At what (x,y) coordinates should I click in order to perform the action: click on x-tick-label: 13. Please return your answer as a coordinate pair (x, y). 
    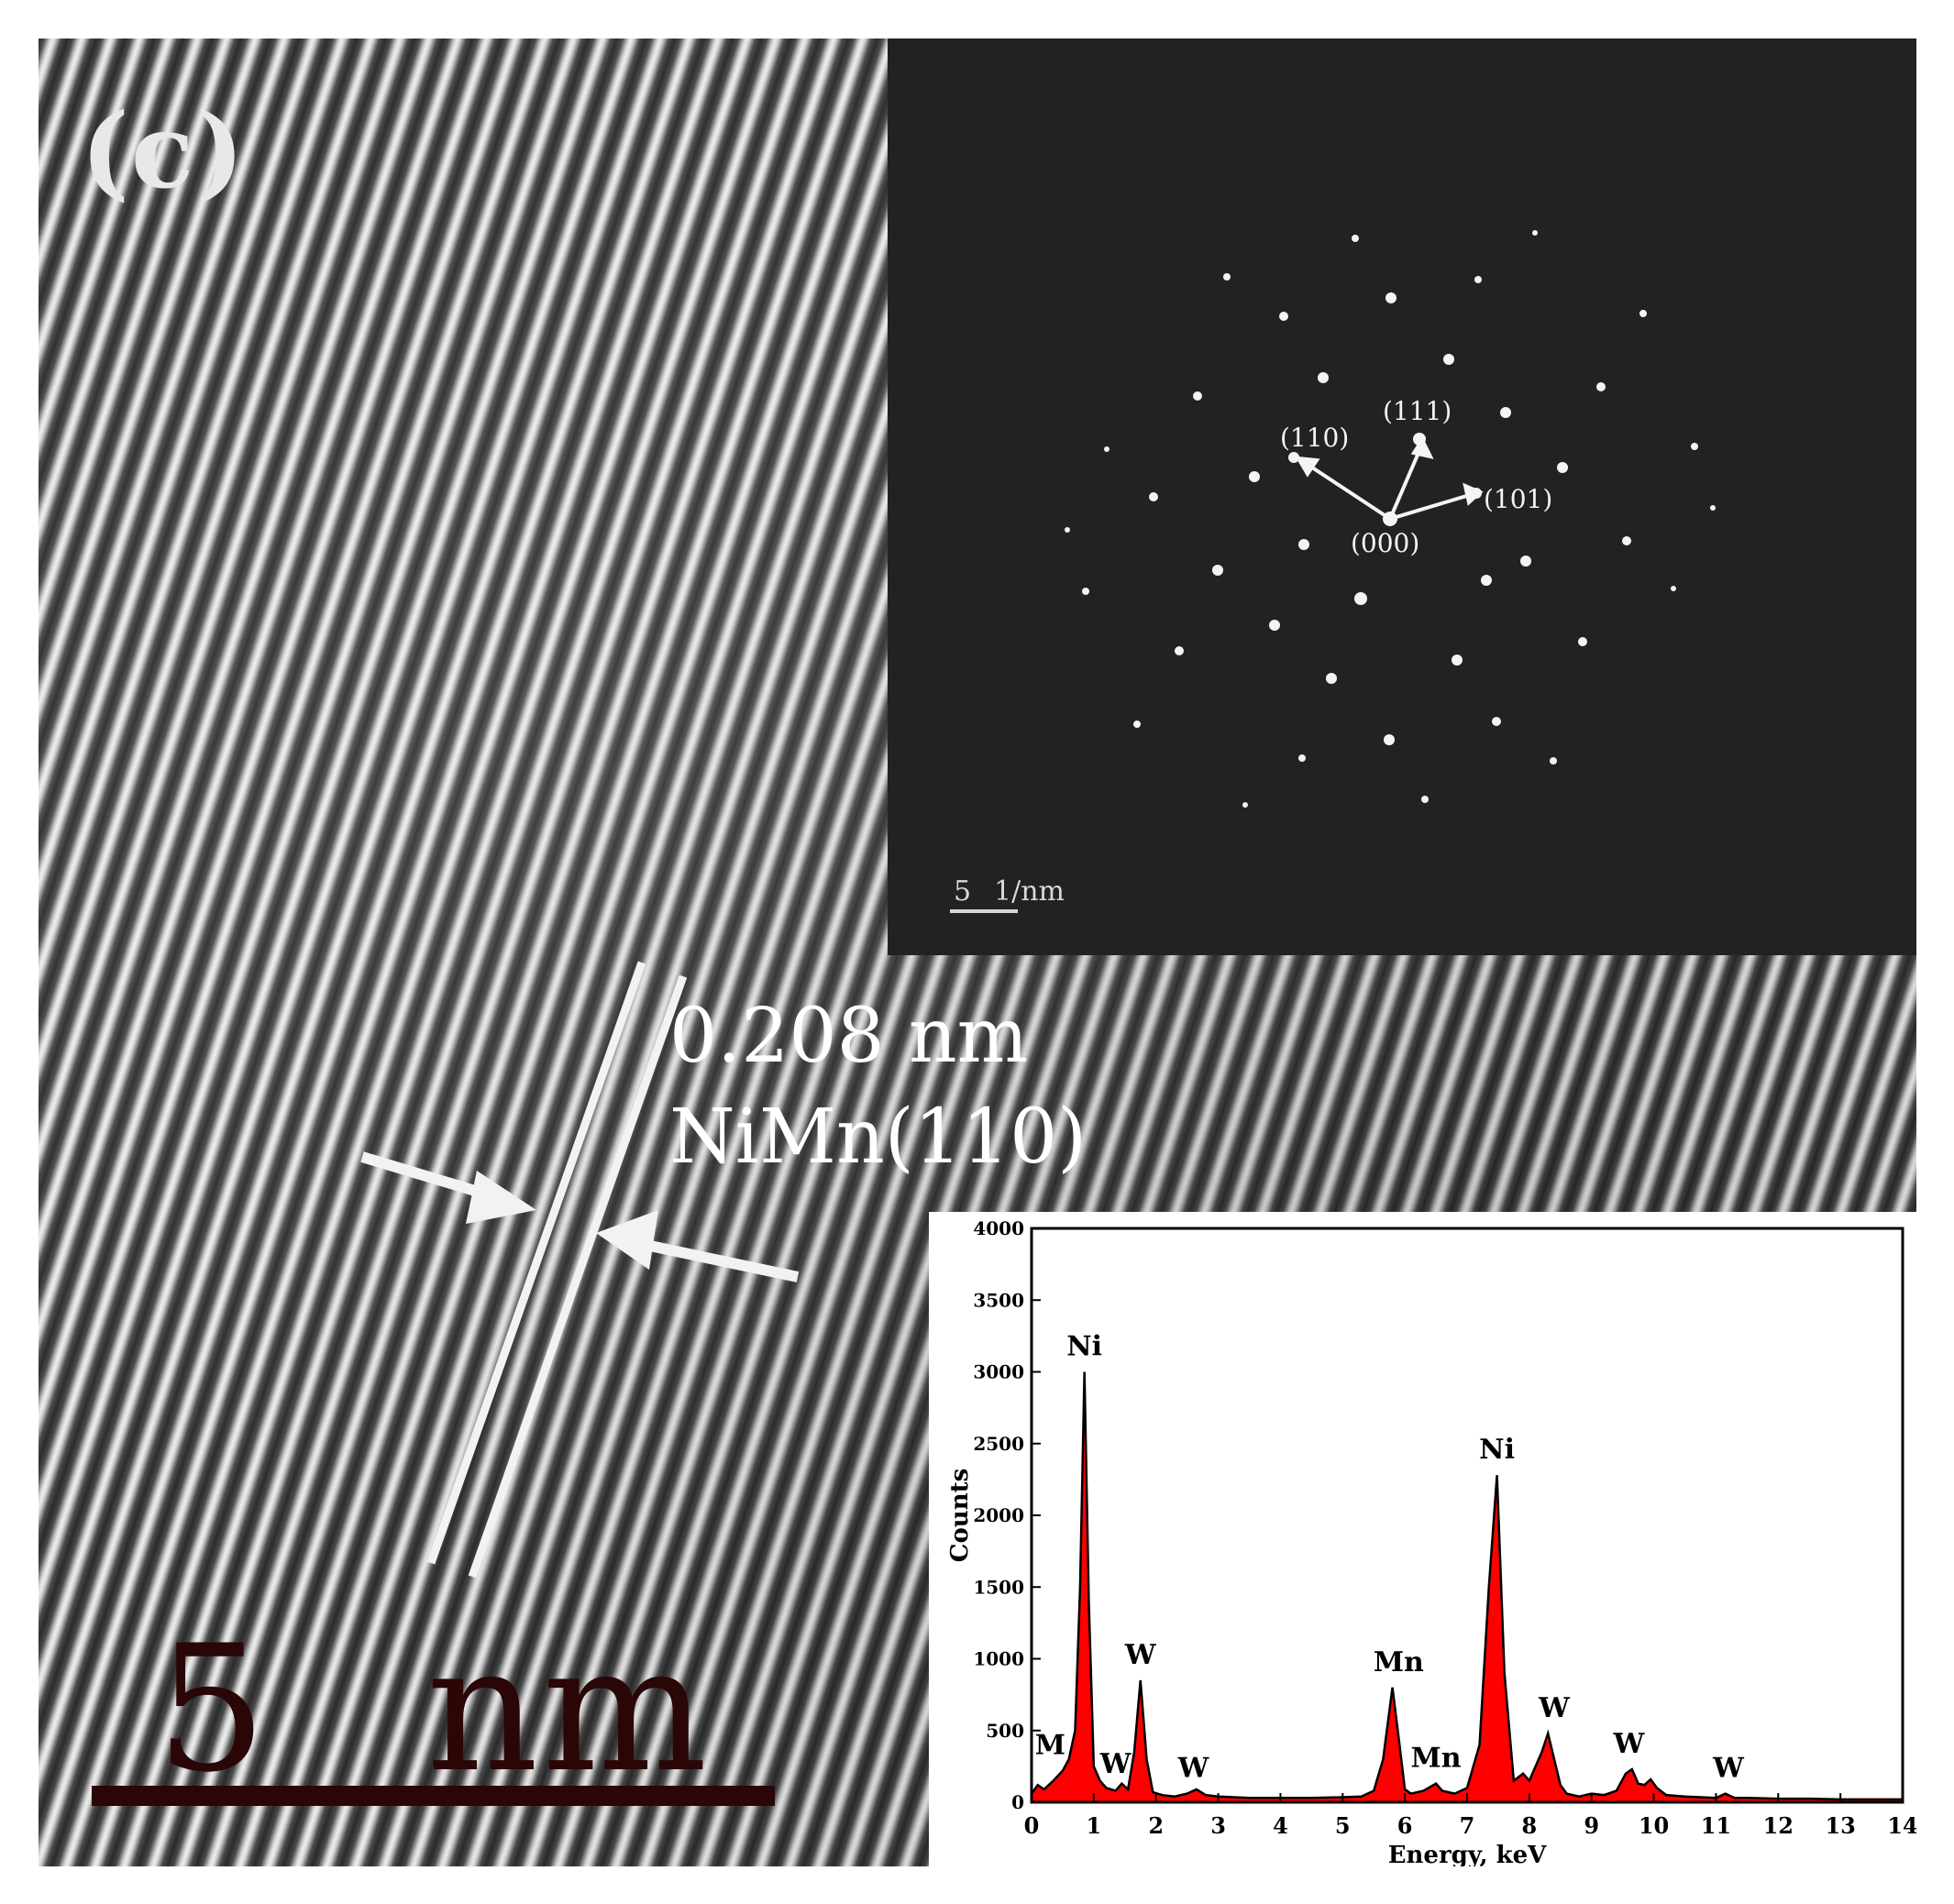
    Looking at the image, I should click on (1840, 1825).